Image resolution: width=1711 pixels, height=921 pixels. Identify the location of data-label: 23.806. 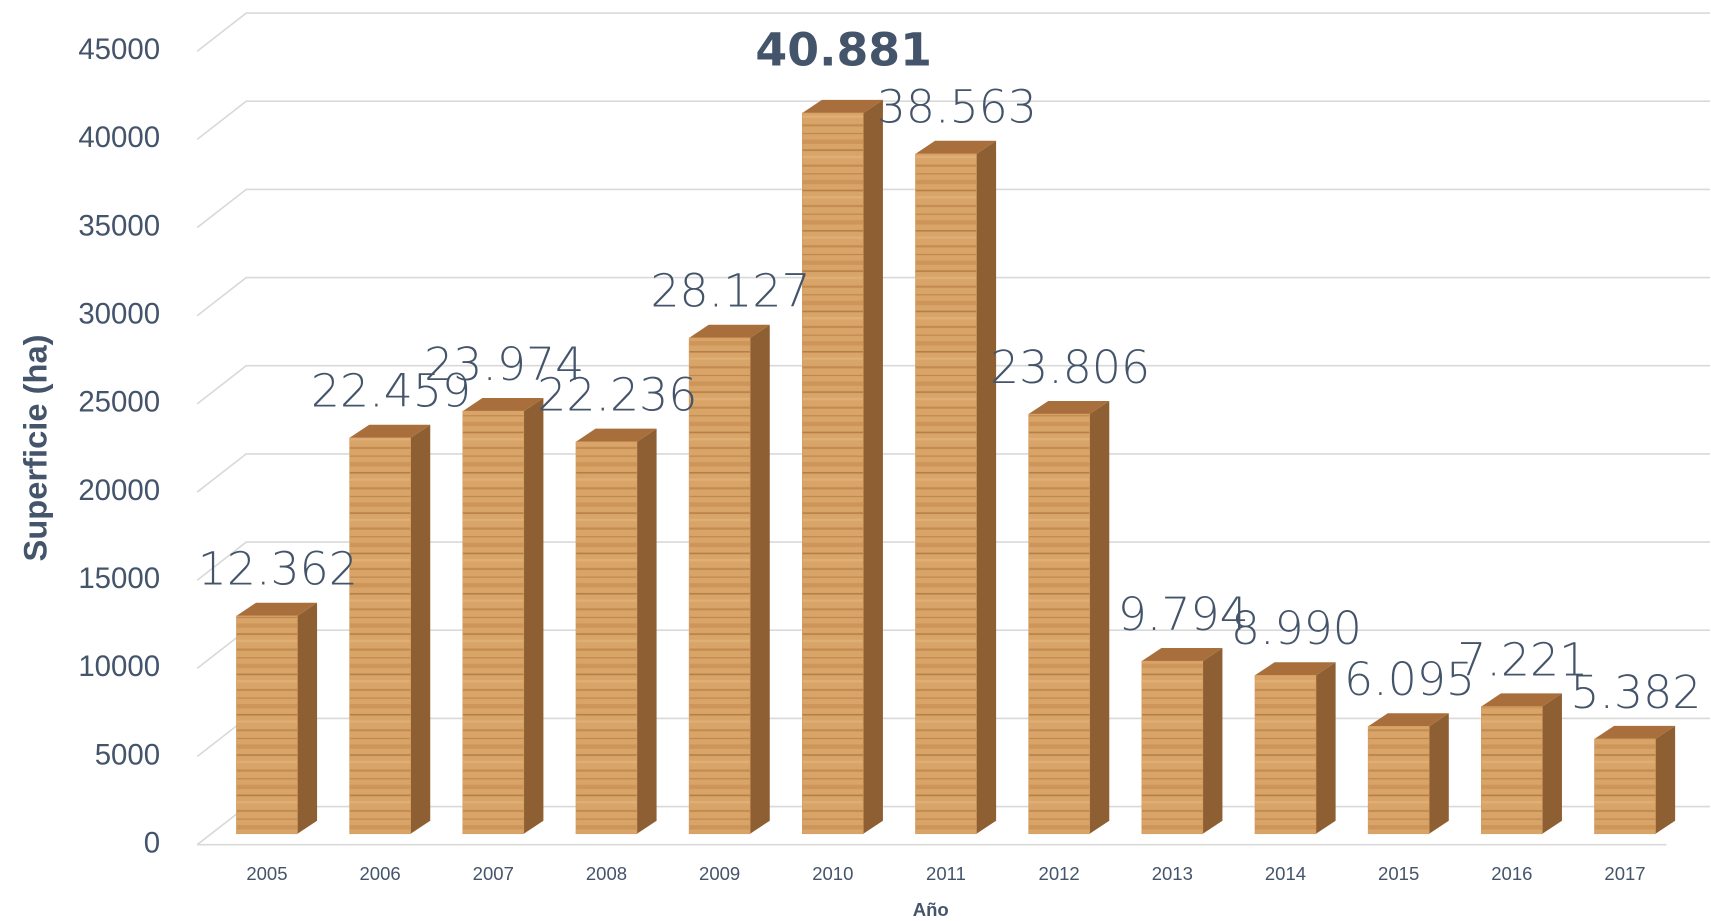
(1070, 367).